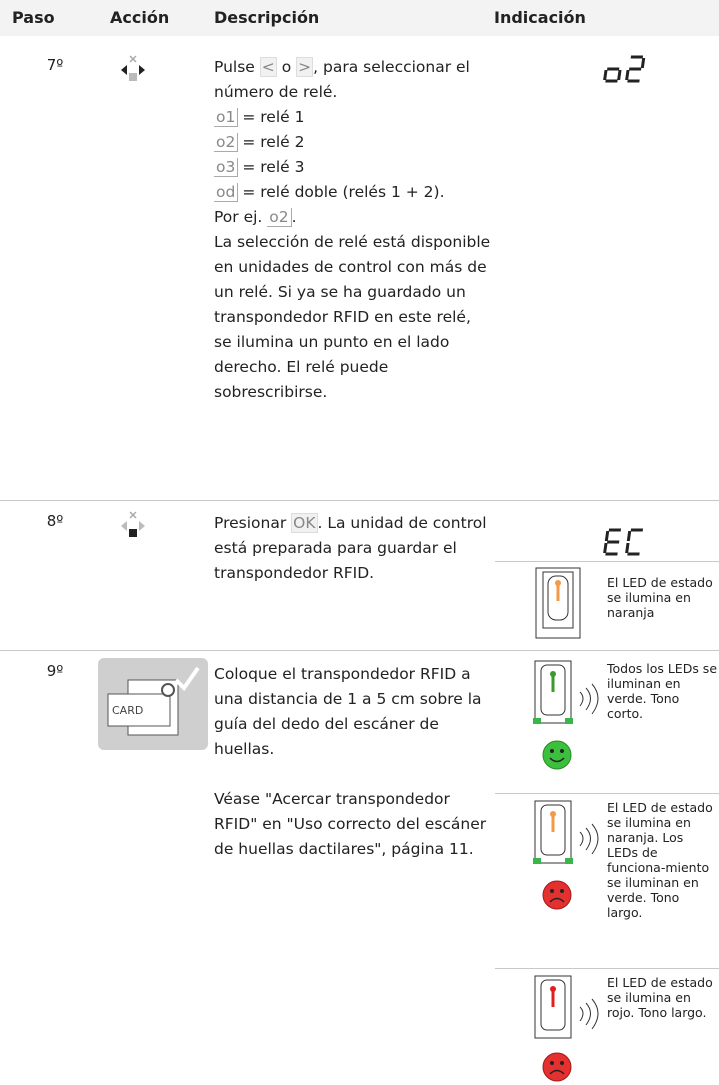 This screenshot has width=719, height=1085. Describe the element at coordinates (140, 17) in the screenshot. I see `header-cell: Acción` at that location.